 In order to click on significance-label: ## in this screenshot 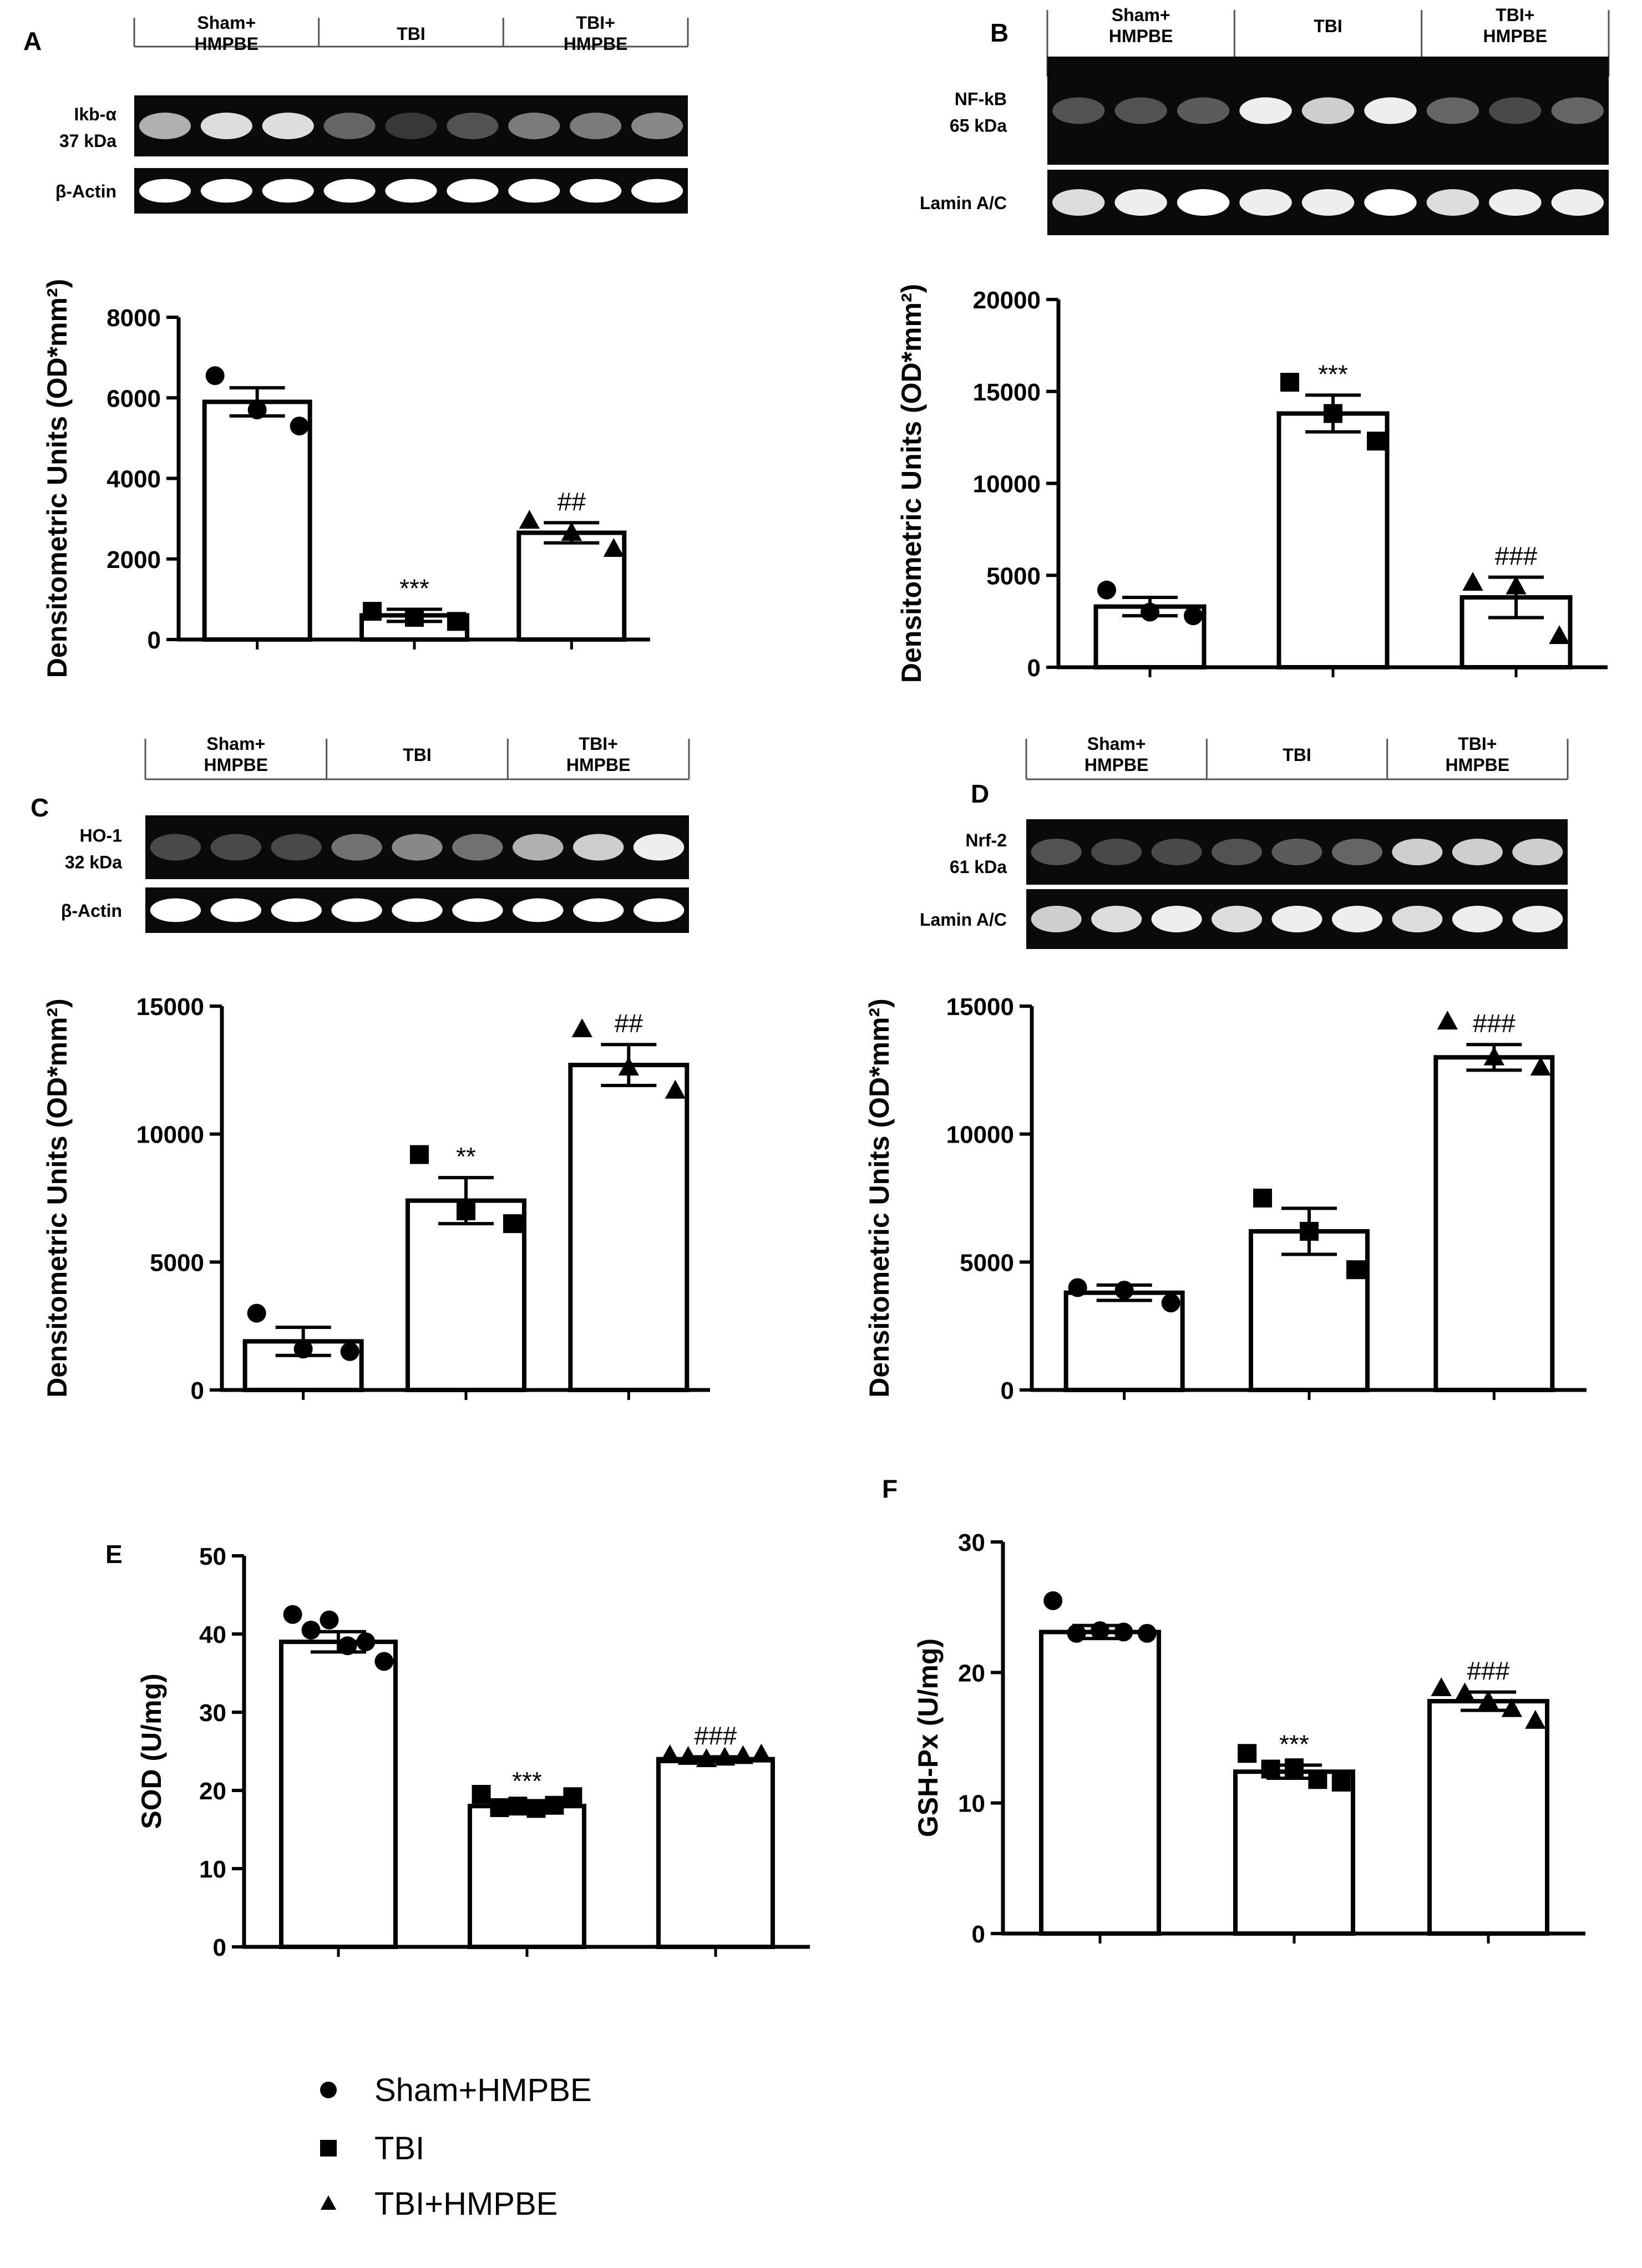, I will do `click(629, 1024)`.